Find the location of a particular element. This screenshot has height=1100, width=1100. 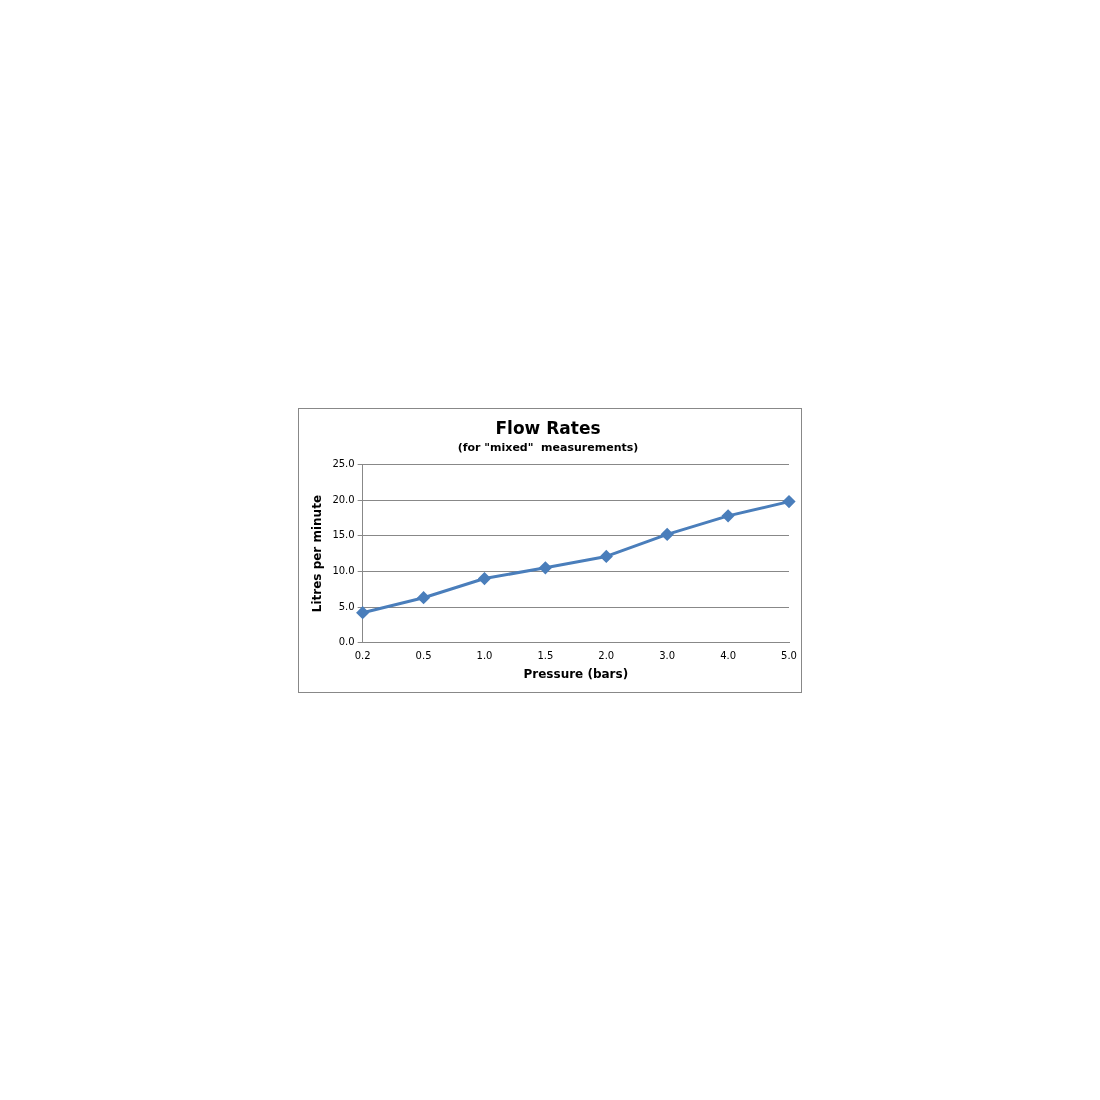

x-tick-label: 2.0 is located at coordinates (606, 656).